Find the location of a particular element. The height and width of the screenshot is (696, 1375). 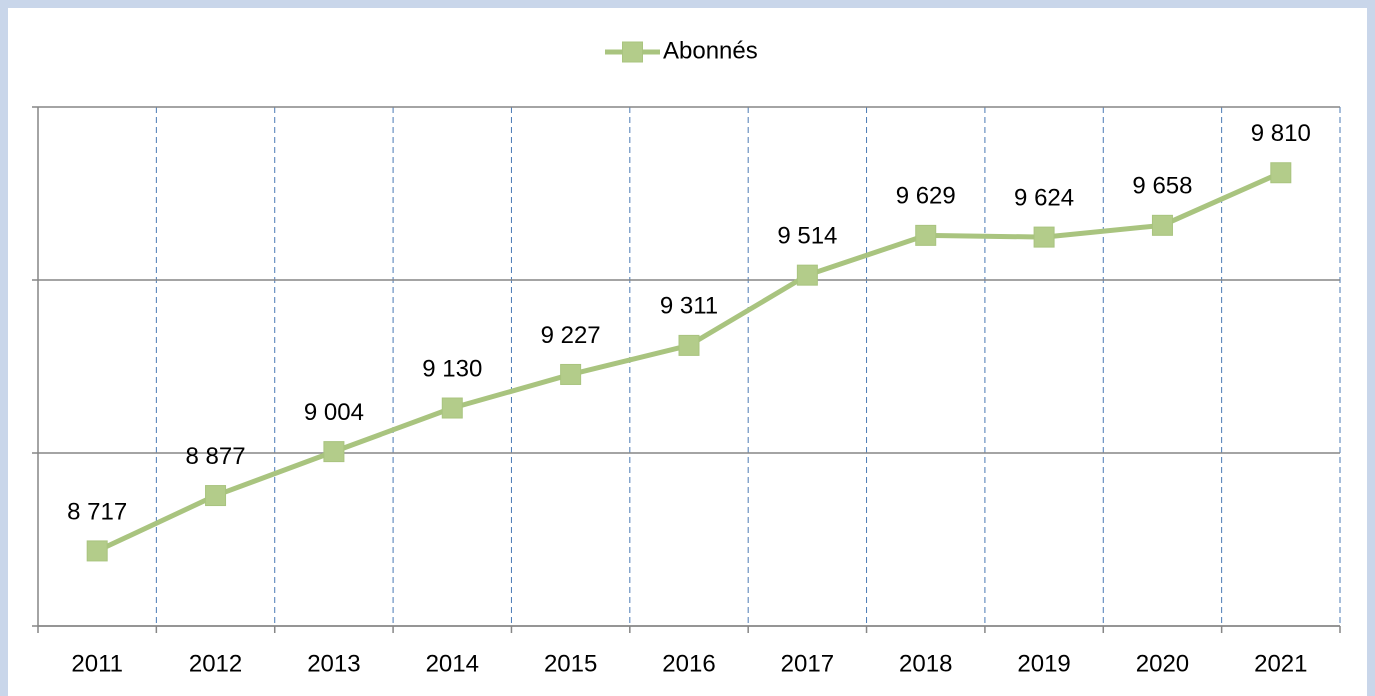

legend-marker is located at coordinates (632, 52).